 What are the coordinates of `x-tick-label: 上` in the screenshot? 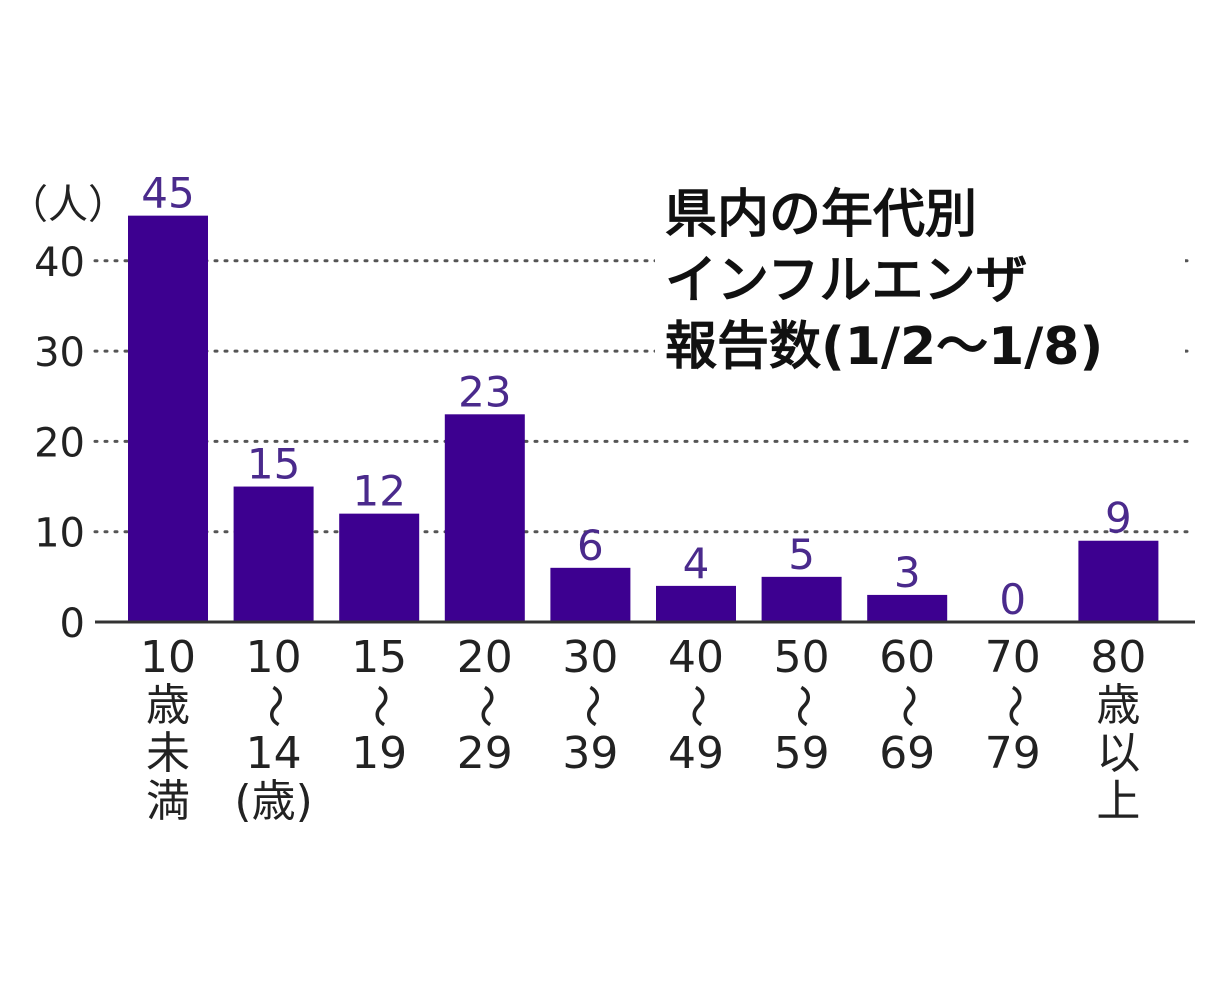 It's located at (1118, 801).